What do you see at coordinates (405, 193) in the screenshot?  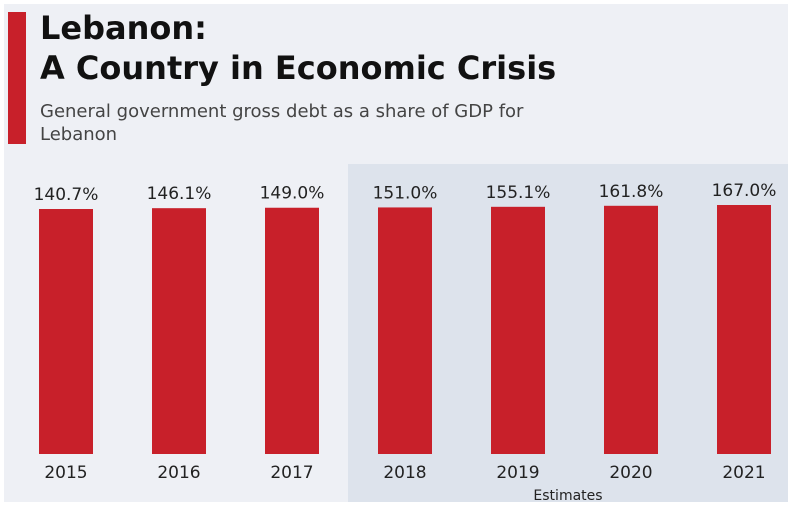 I see `value-label-2018: 151.0%` at bounding box center [405, 193].